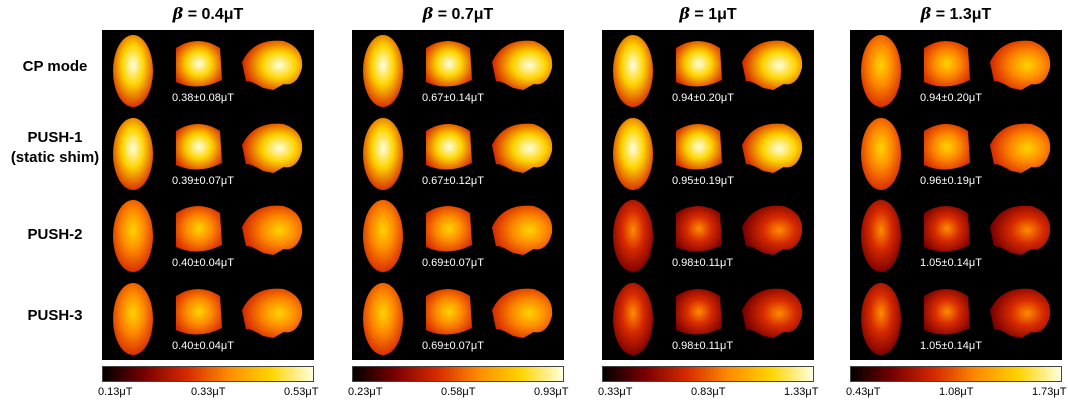 The height and width of the screenshot is (405, 1068). Describe the element at coordinates (463, 14) in the screenshot. I see `panel-title-value: = 0.7μT` at that location.